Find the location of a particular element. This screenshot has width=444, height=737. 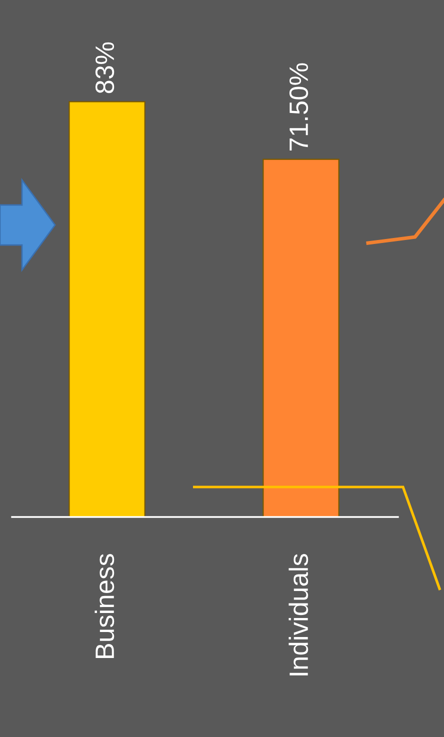

data-label: 83% is located at coordinates (104, 68).